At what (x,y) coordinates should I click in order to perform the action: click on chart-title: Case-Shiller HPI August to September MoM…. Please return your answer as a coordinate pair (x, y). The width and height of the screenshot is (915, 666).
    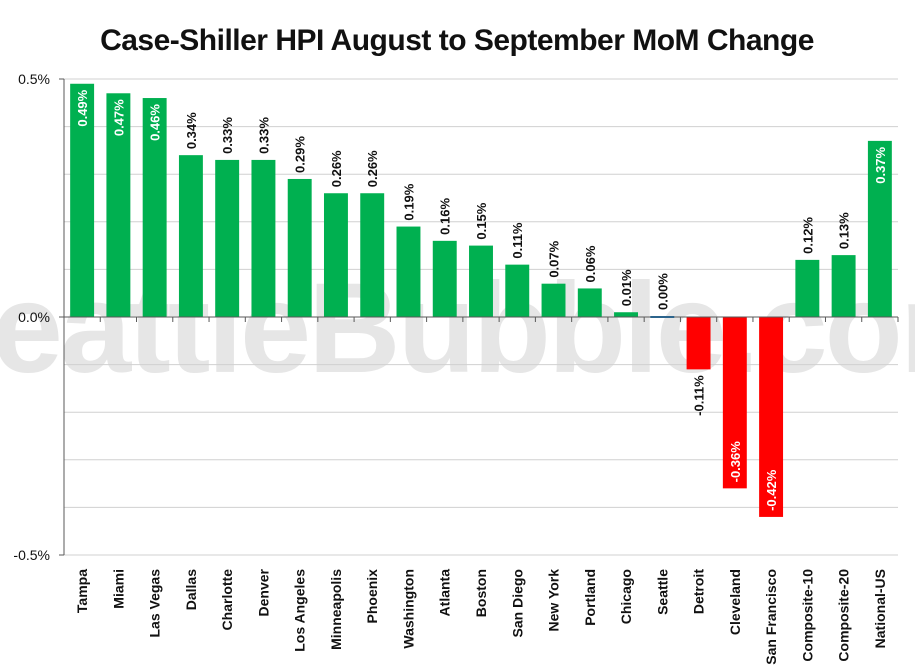
    Looking at the image, I should click on (457, 40).